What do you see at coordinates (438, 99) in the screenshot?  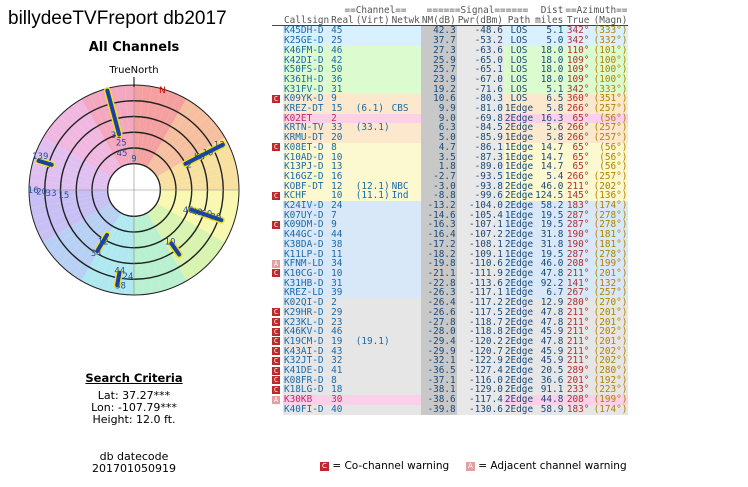 I see `cell-nm: 10.6` at bounding box center [438, 99].